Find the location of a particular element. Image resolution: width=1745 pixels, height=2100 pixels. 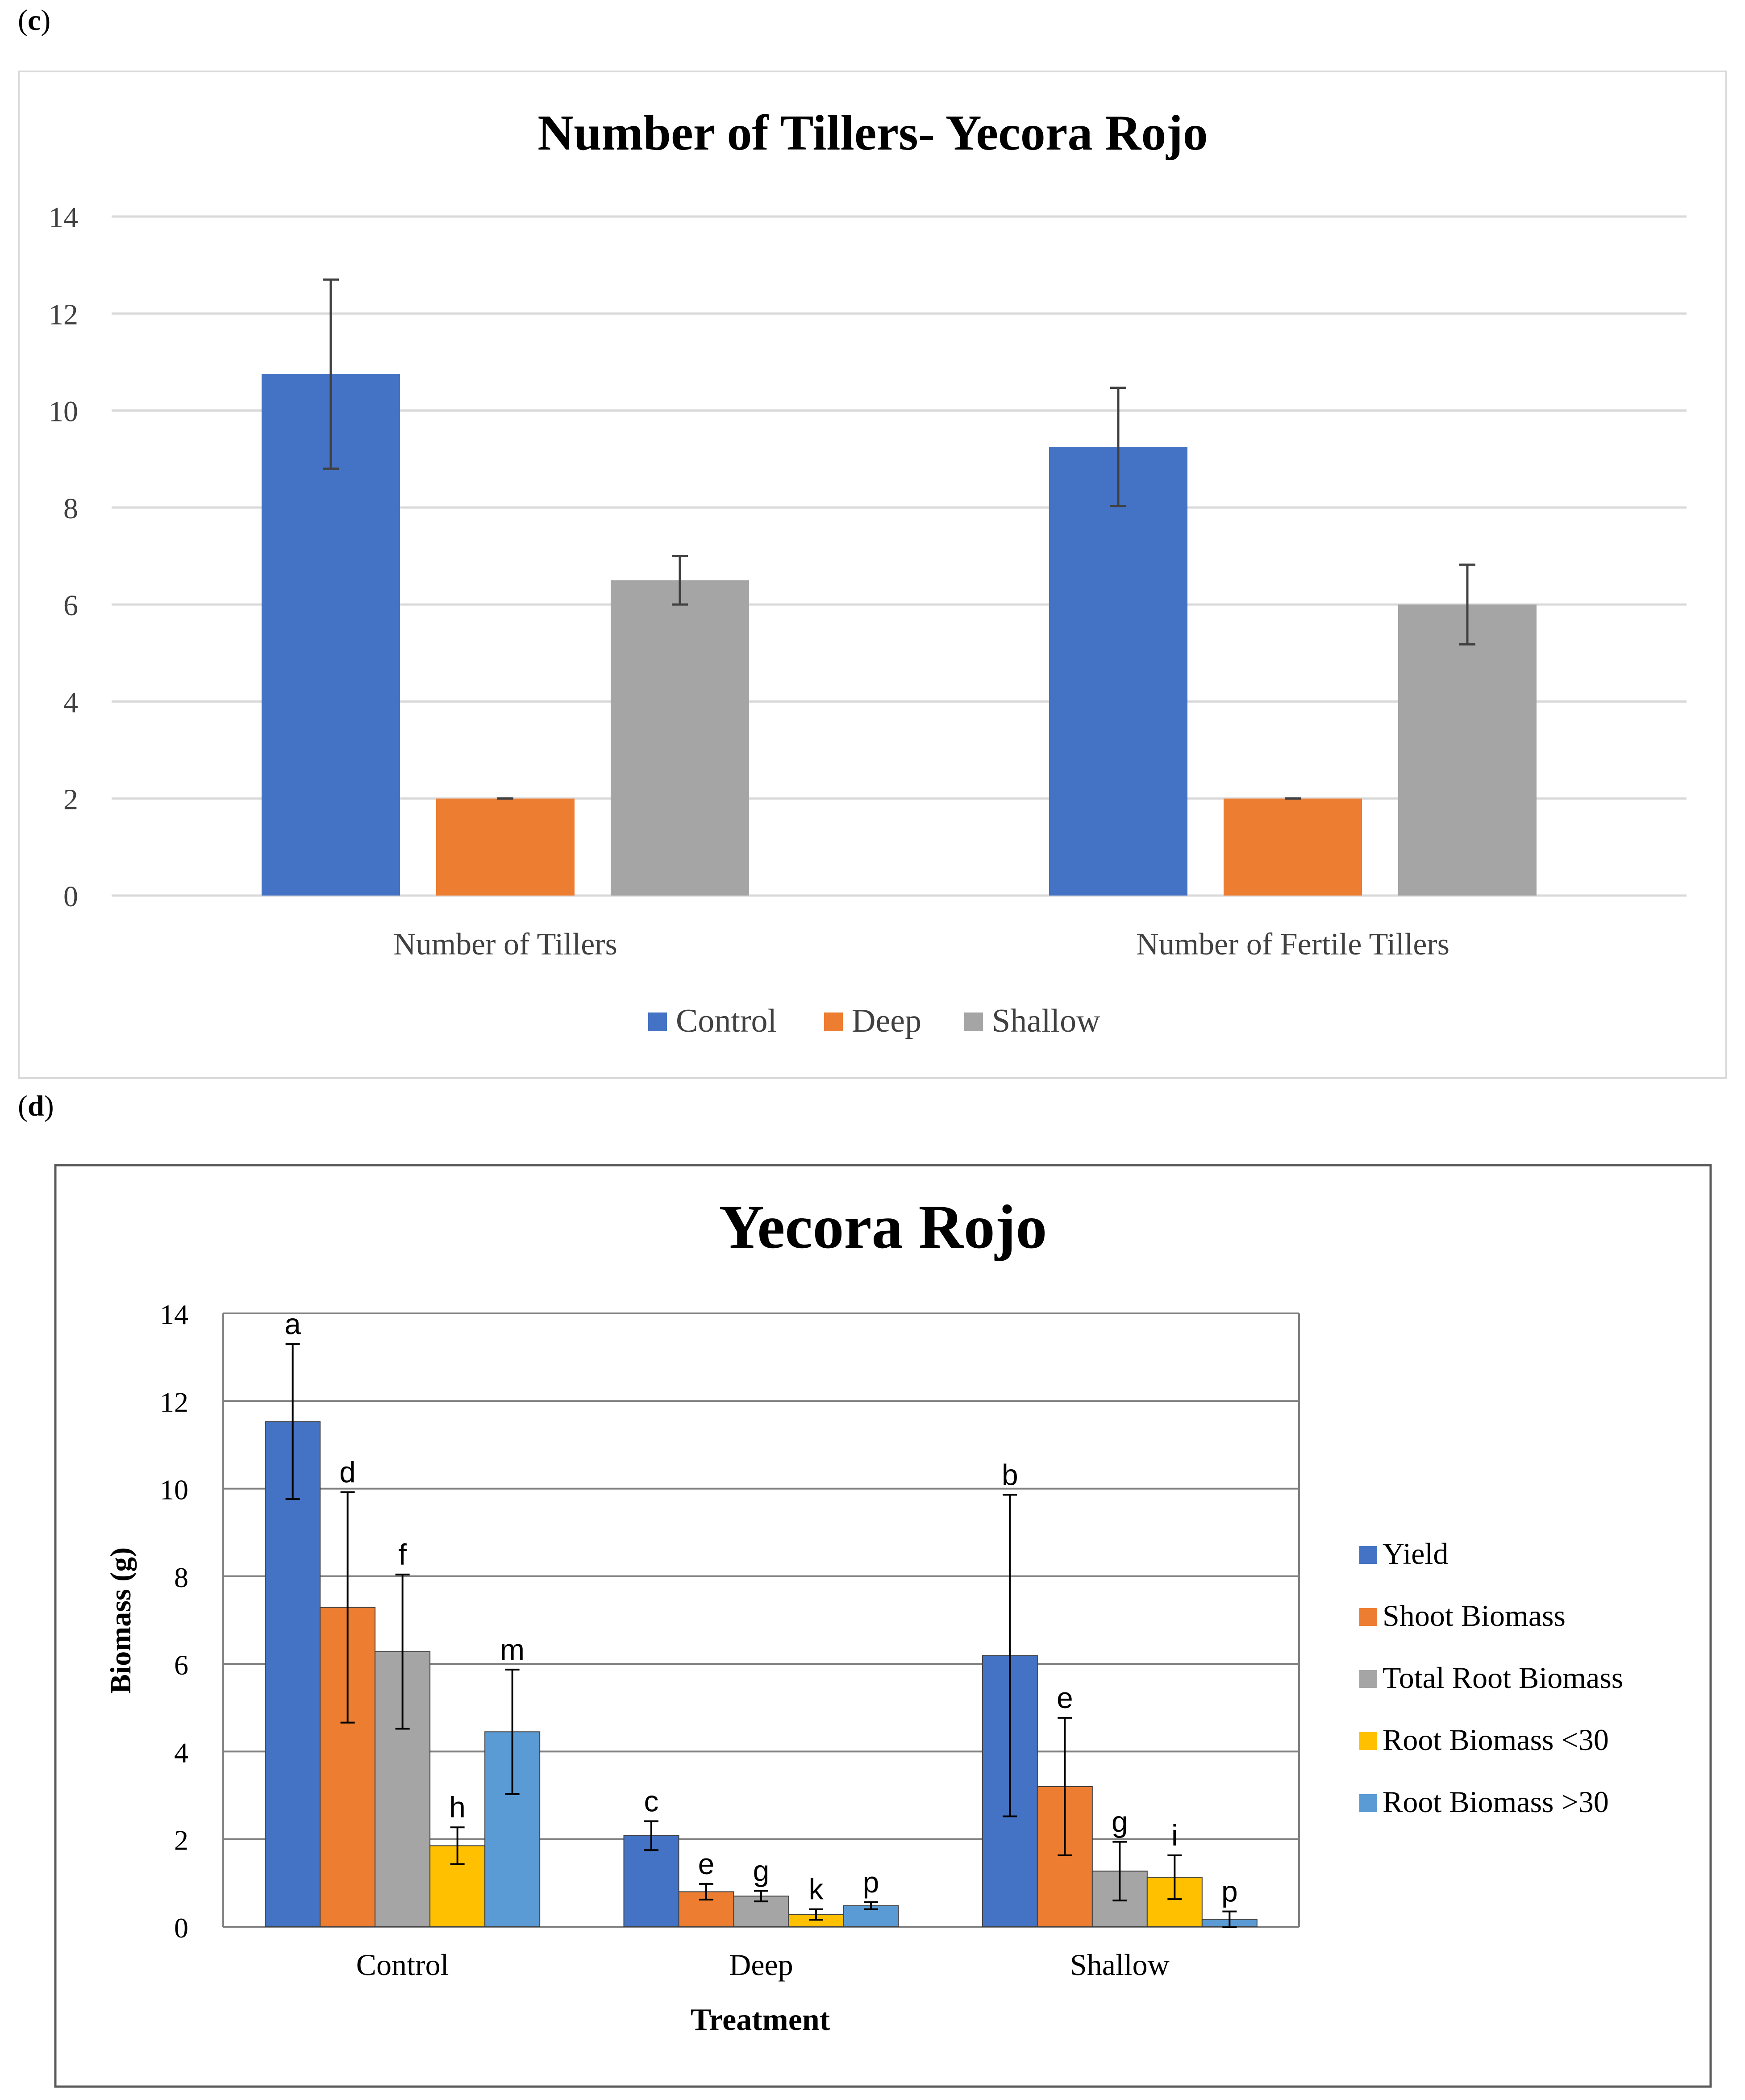

chart-d-significance-letter: a is located at coordinates (293, 1325).